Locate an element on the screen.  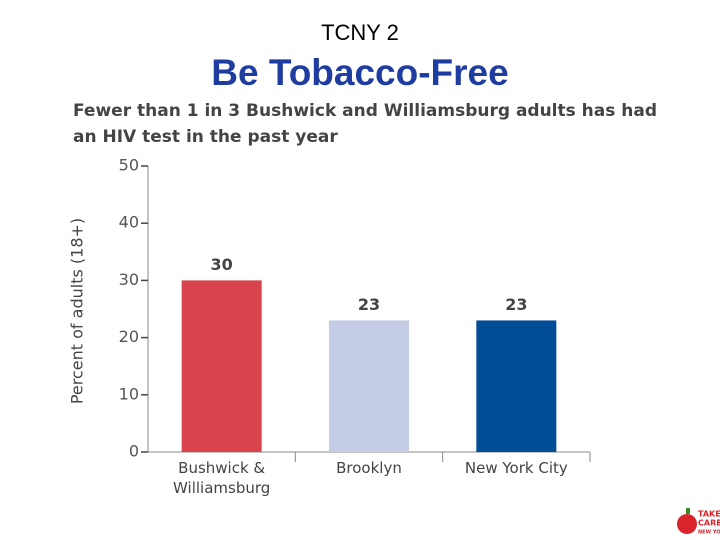
logo-leaf is located at coordinates (688, 511).